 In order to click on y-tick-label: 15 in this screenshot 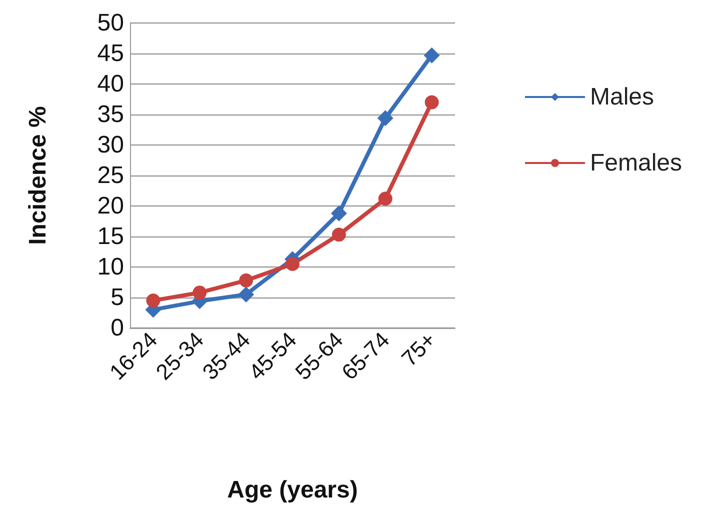, I will do `click(110, 236)`.